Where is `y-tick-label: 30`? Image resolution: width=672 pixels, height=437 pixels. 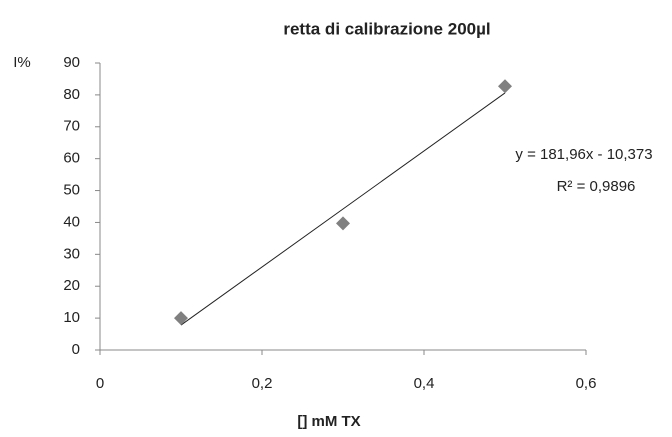 y-tick-label: 30 is located at coordinates (71, 253).